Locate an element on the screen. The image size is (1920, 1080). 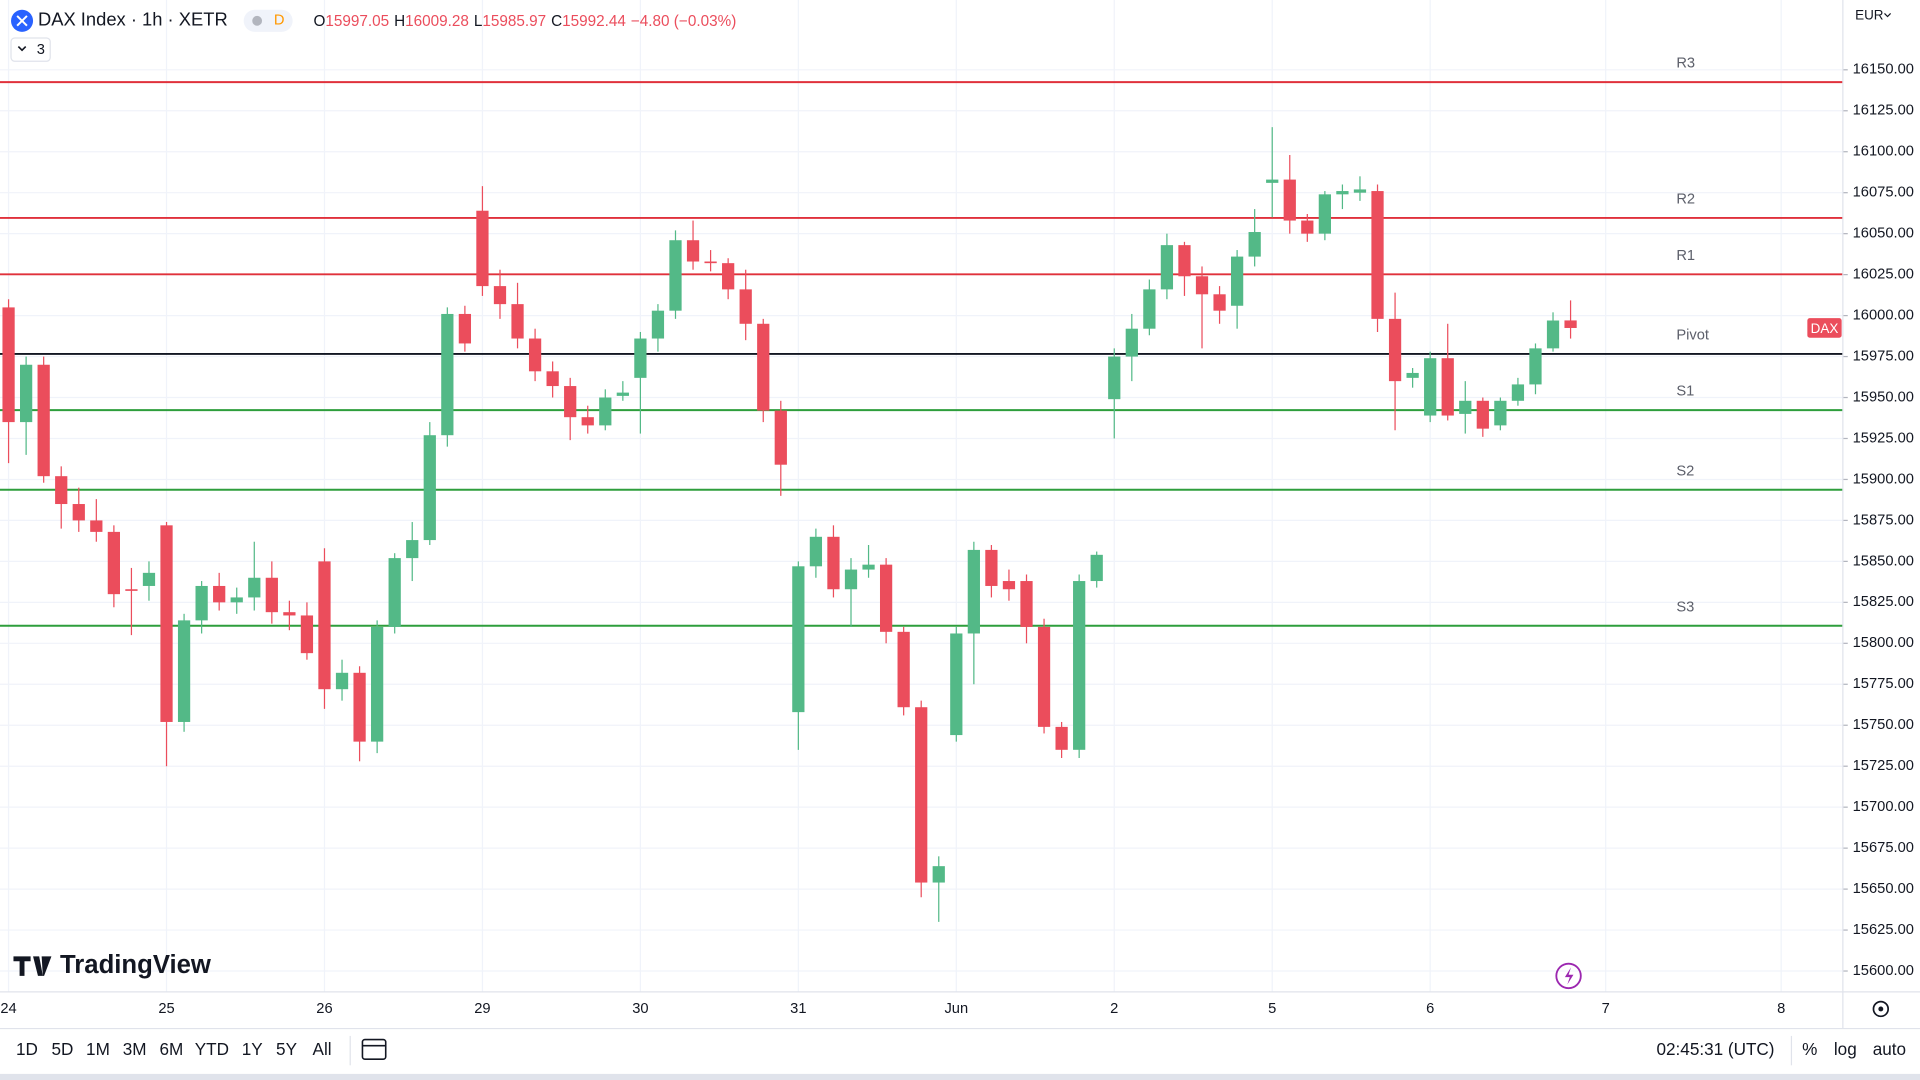
range-button: 5D is located at coordinates (62, 1049).